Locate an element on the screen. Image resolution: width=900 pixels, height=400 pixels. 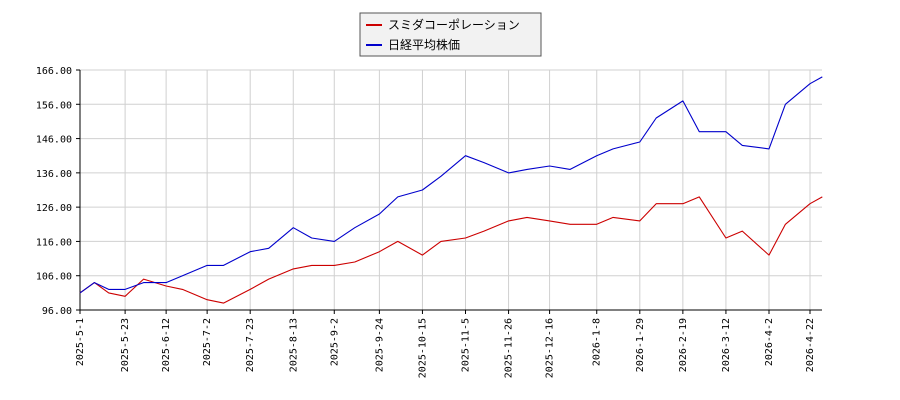
y-tick-label: 146.00 is located at coordinates (54, 140).